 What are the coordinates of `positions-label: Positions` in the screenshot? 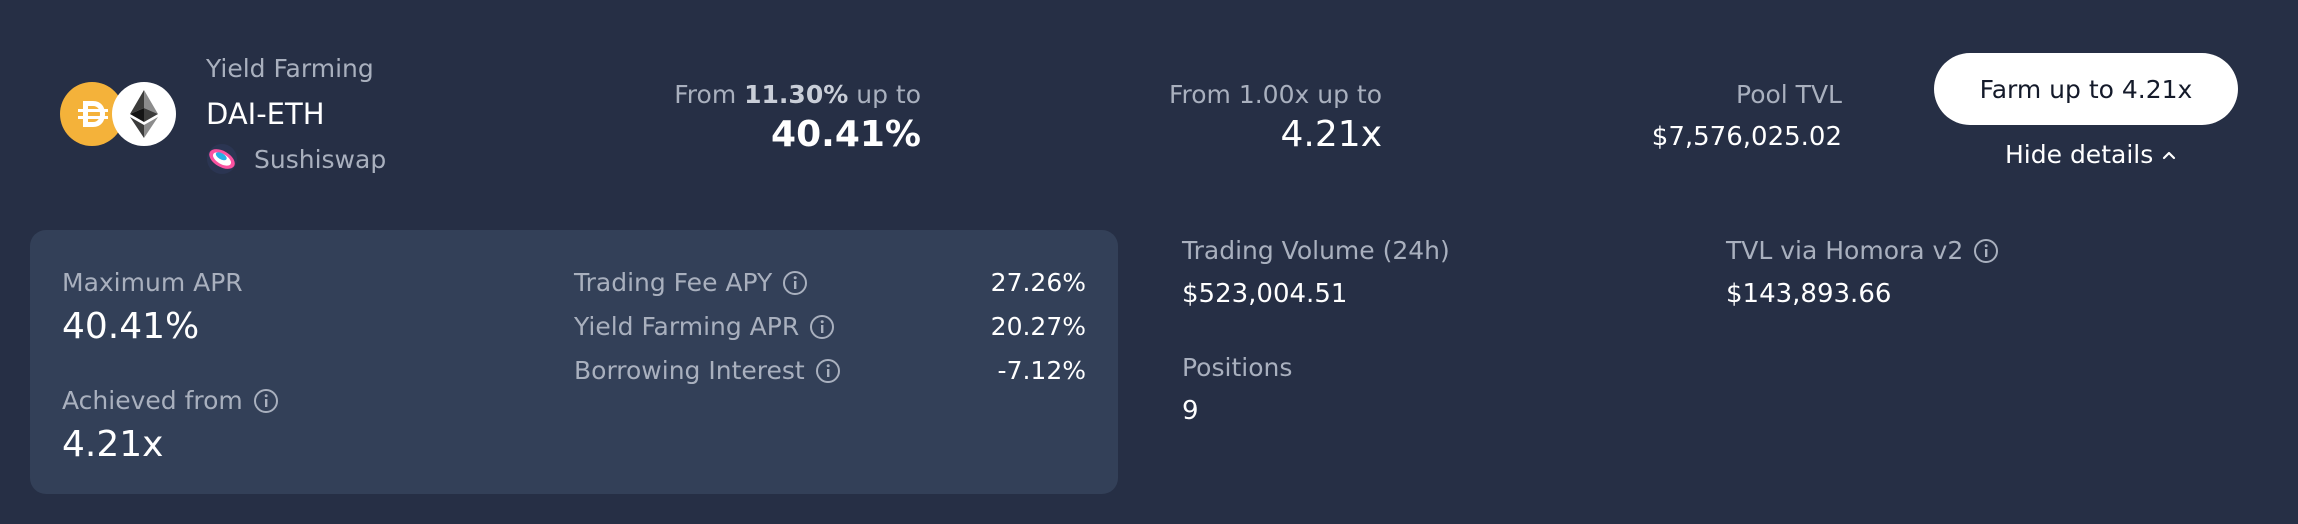 It's located at (1237, 367).